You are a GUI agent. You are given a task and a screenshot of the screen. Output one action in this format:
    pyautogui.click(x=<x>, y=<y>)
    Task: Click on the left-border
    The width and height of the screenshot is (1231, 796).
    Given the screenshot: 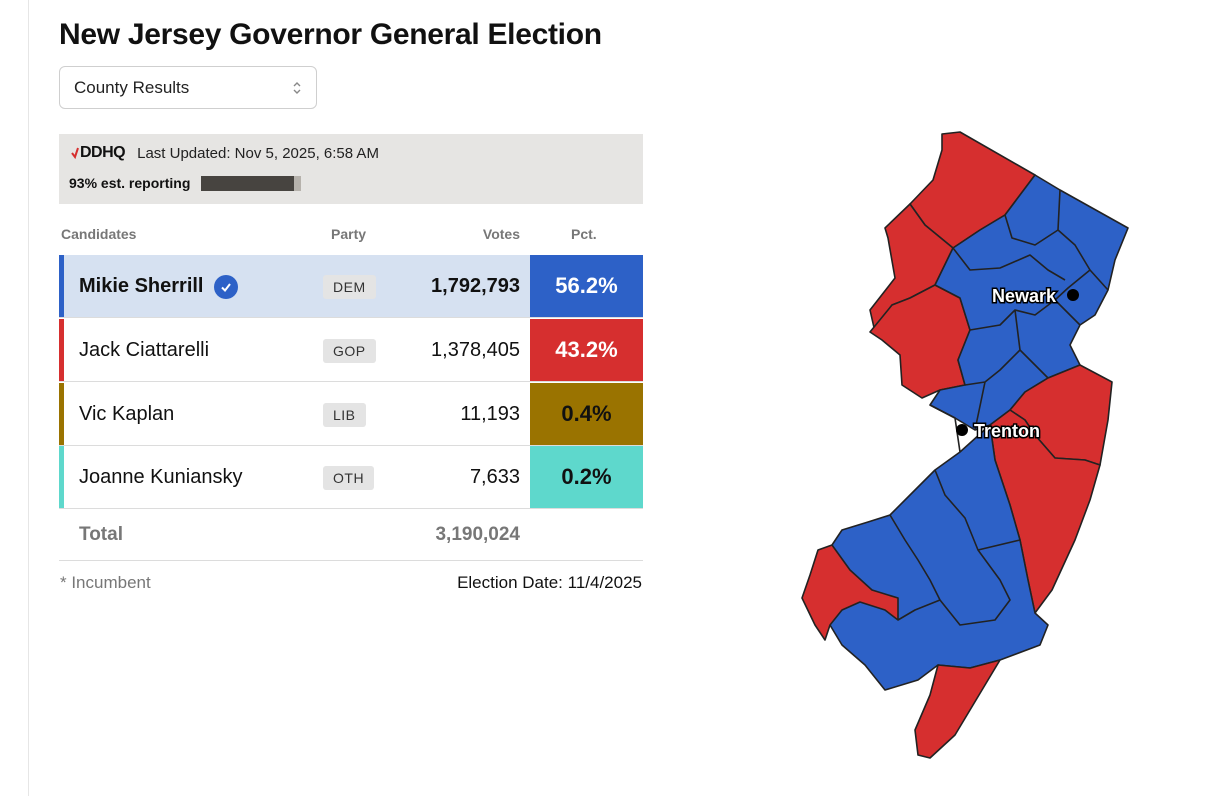 What is the action you would take?
    pyautogui.click(x=28, y=398)
    